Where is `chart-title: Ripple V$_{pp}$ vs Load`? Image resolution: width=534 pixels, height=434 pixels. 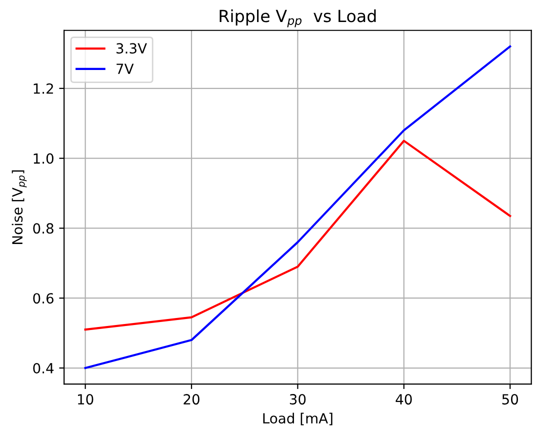 chart-title: Ripple V$_{pp}$ vs Load is located at coordinates (298, 18).